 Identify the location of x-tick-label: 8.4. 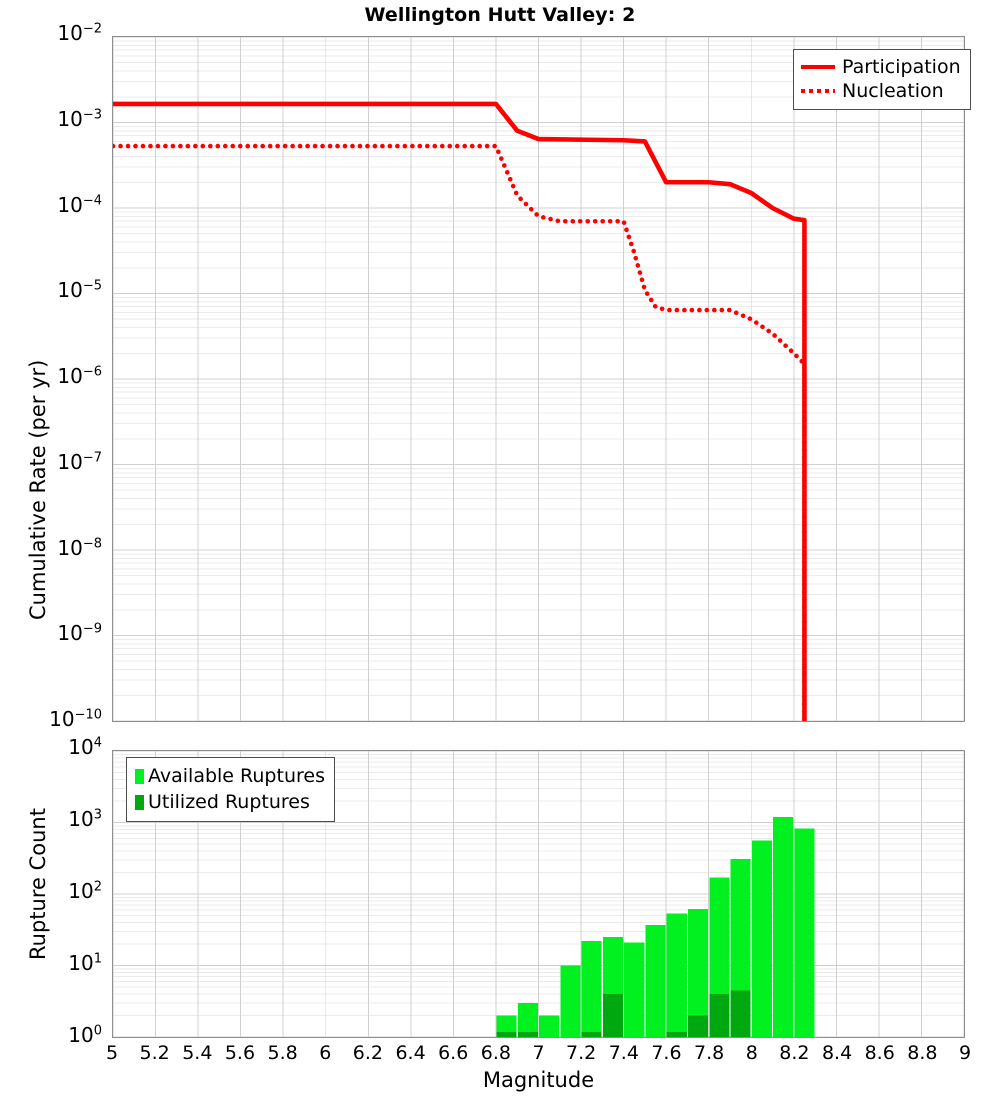
(837, 1053).